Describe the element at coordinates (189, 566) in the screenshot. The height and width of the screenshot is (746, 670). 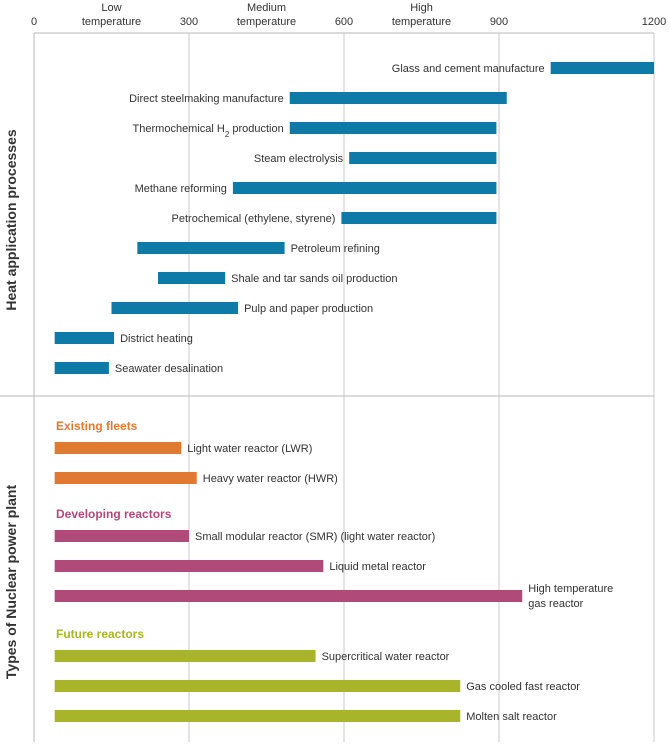
I see `bar-liquid-metal-reactor` at that location.